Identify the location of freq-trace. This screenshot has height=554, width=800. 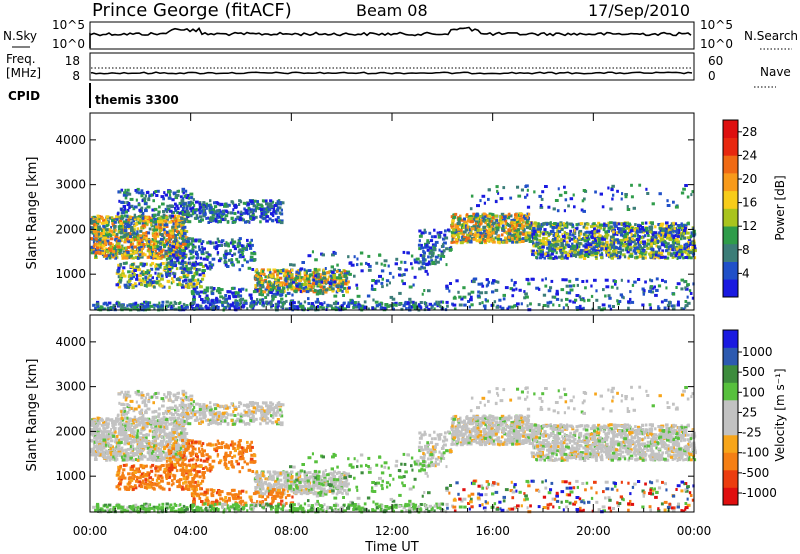
(391, 73).